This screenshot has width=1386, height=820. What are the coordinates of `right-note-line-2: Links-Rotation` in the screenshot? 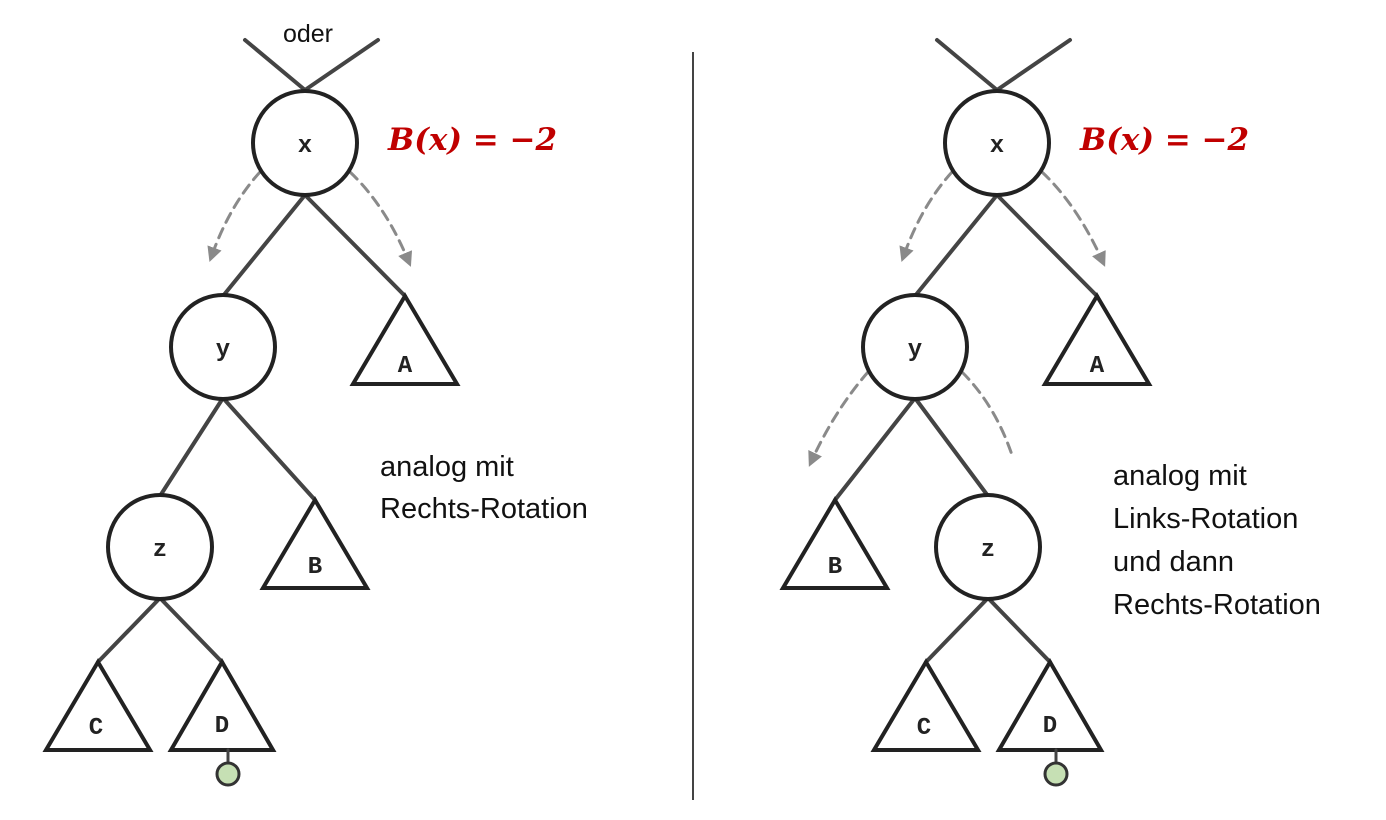 It's located at (1205, 519).